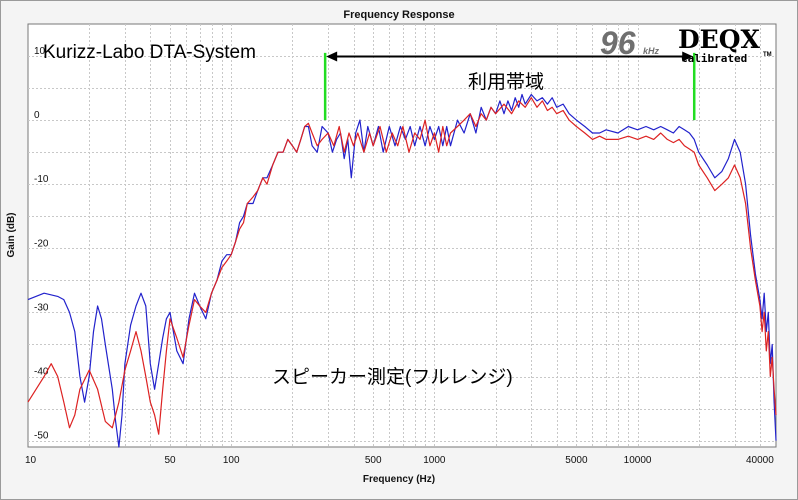 This screenshot has width=798, height=500. What do you see at coordinates (170, 460) in the screenshot?
I see `x-tick-label: 50` at bounding box center [170, 460].